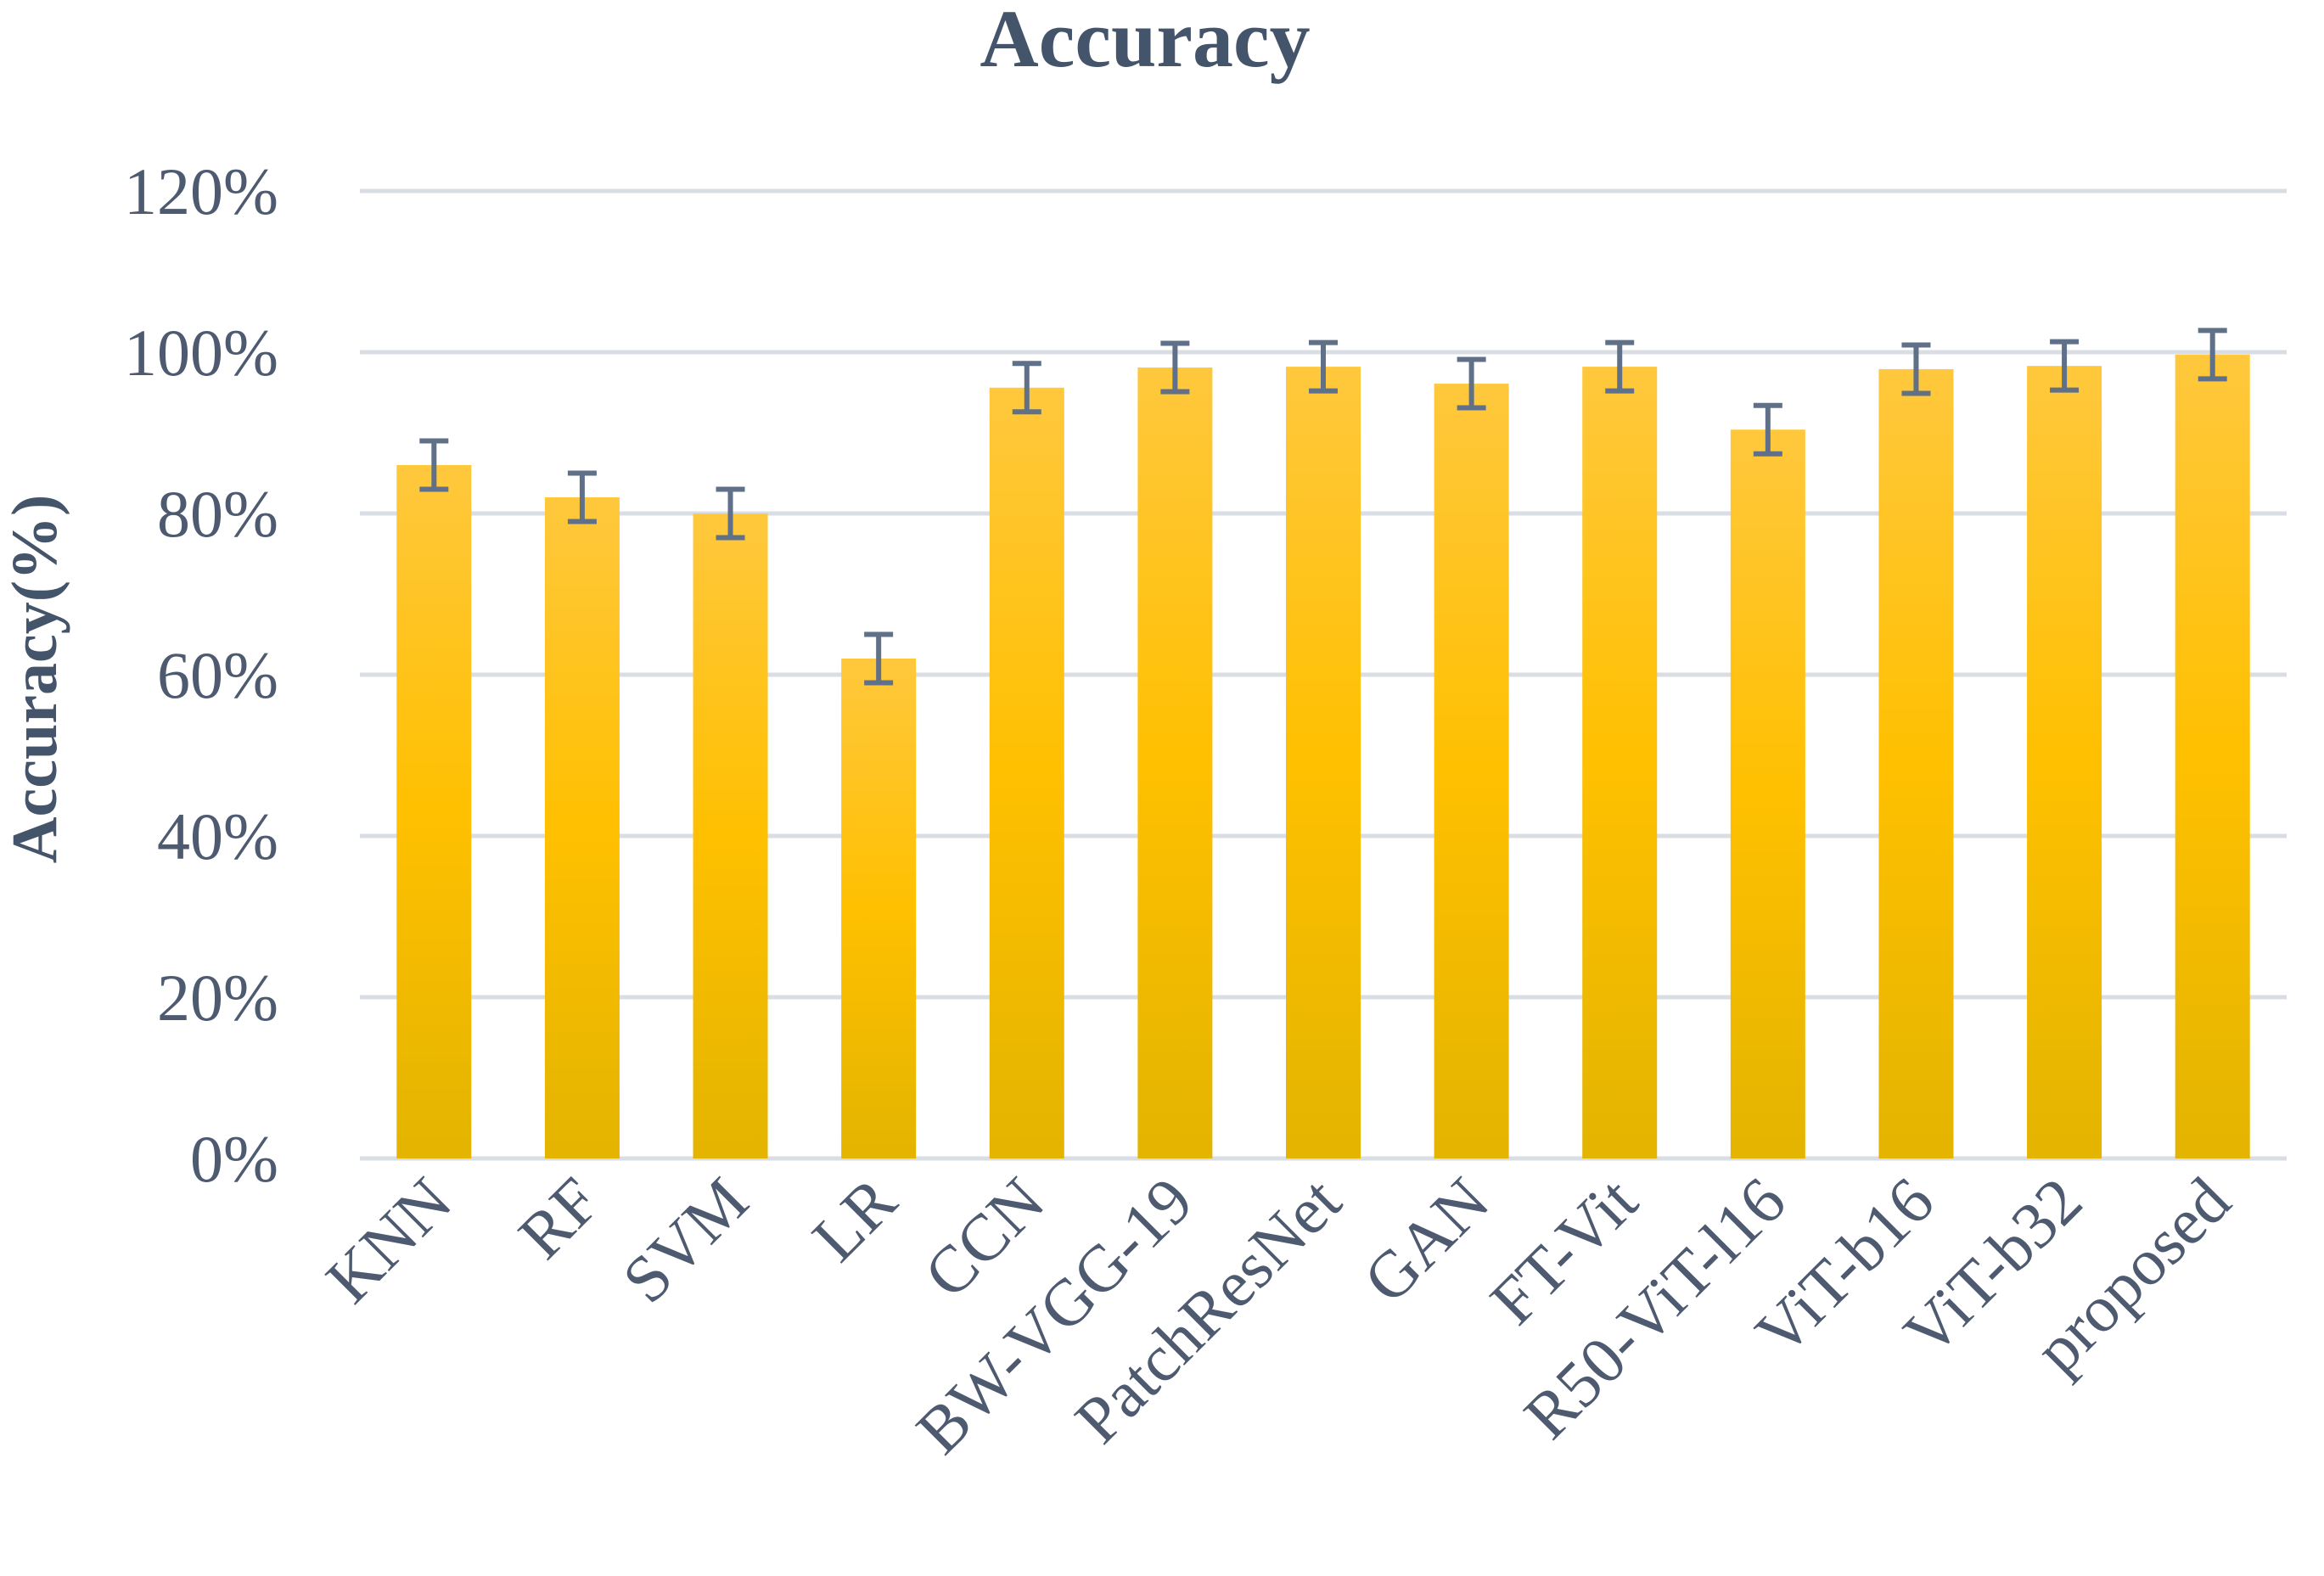  I want to click on x-tick-label: RF, so click(559, 1218).